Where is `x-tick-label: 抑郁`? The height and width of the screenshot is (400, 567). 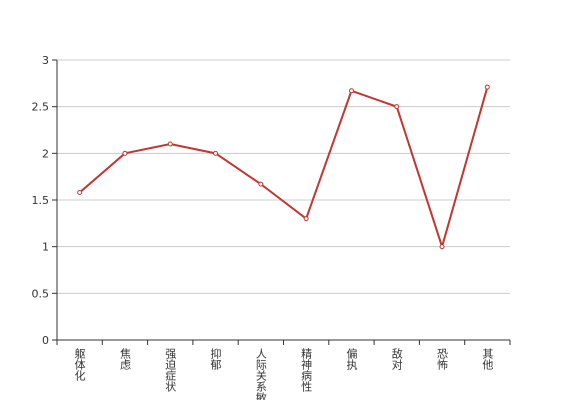 x-tick-label: 抑郁 is located at coordinates (215, 358).